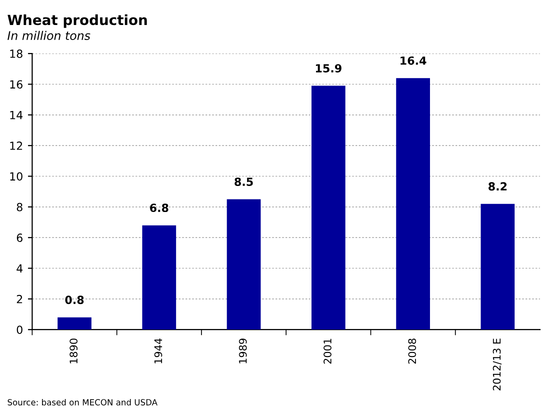 The width and height of the screenshot is (555, 412). I want to click on x-tick-label: 1890, so click(74, 351).